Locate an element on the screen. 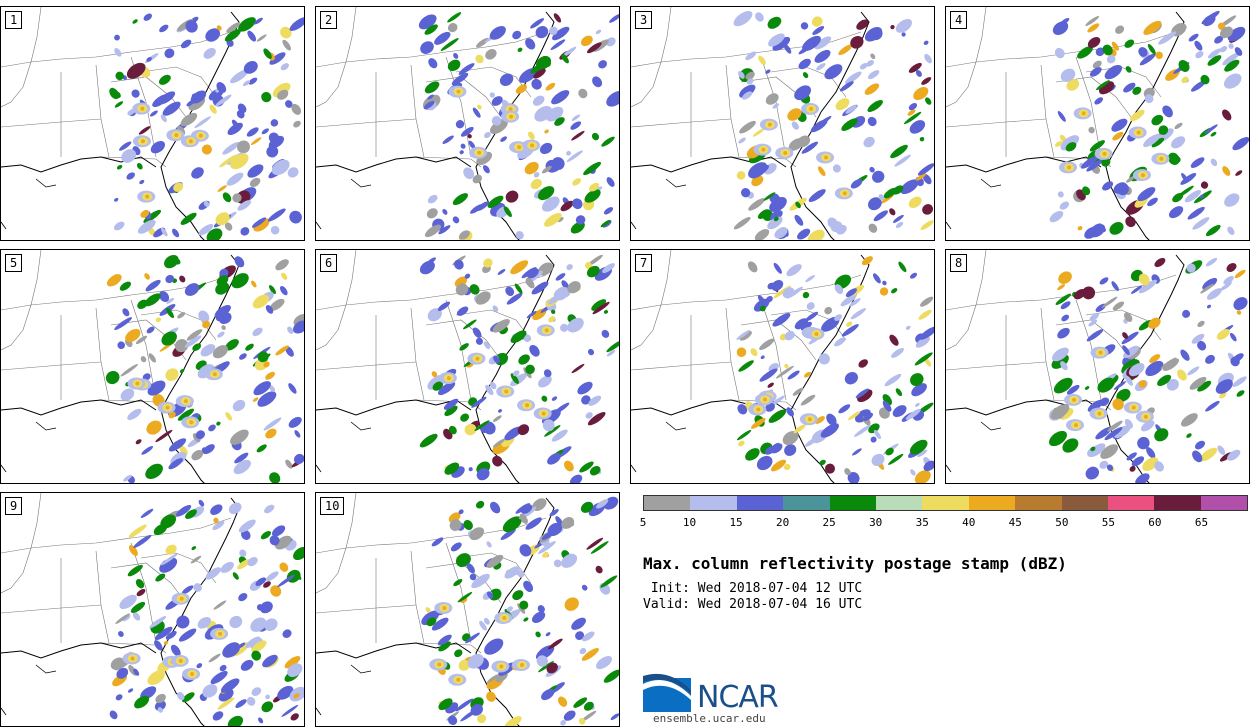 Image resolution: width=1260 pixels, height=728 pixels. colorbar-tick-label: 5 is located at coordinates (643, 522).